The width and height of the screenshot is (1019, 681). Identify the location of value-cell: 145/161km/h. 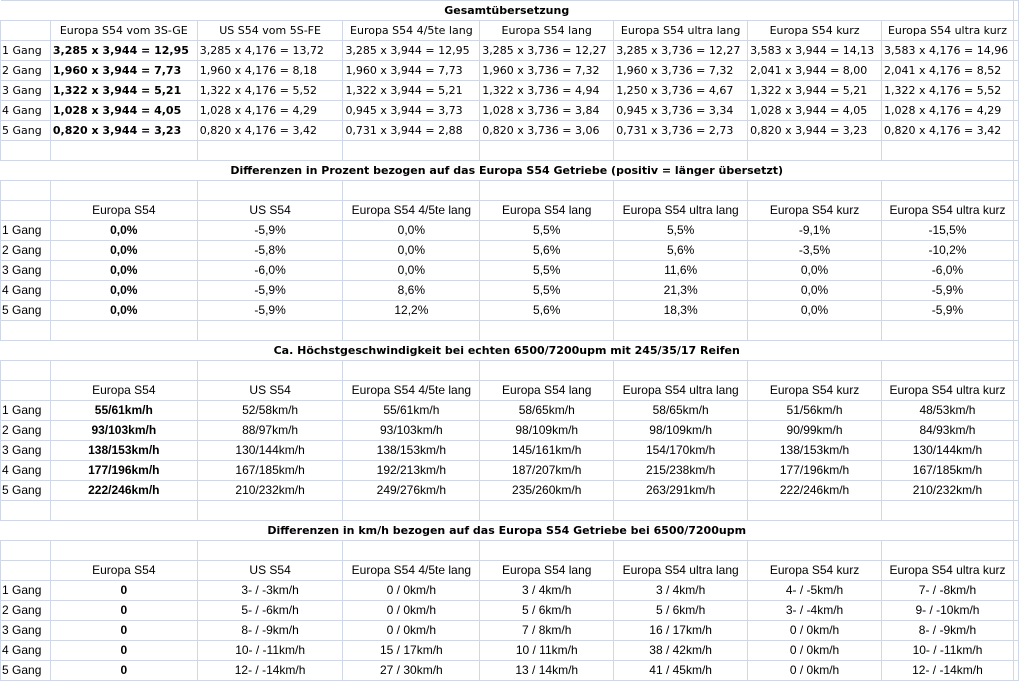
(547, 450).